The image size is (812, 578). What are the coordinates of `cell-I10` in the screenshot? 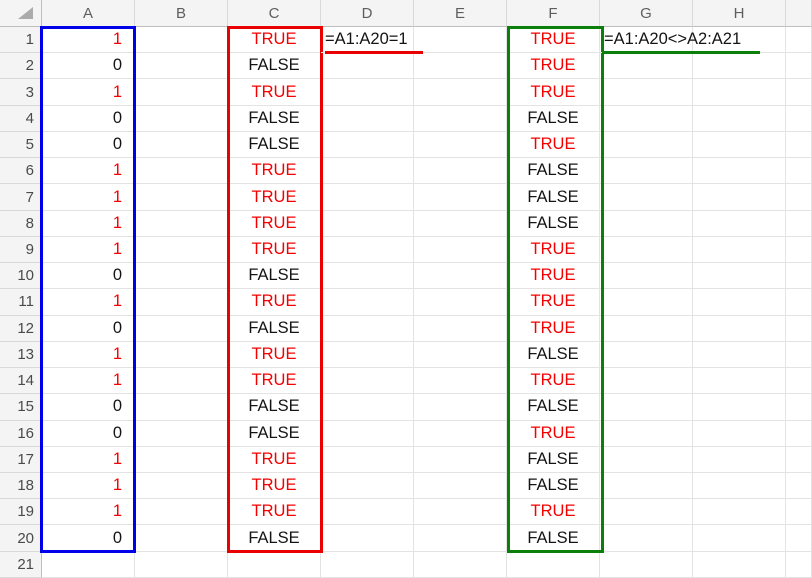 It's located at (799, 276).